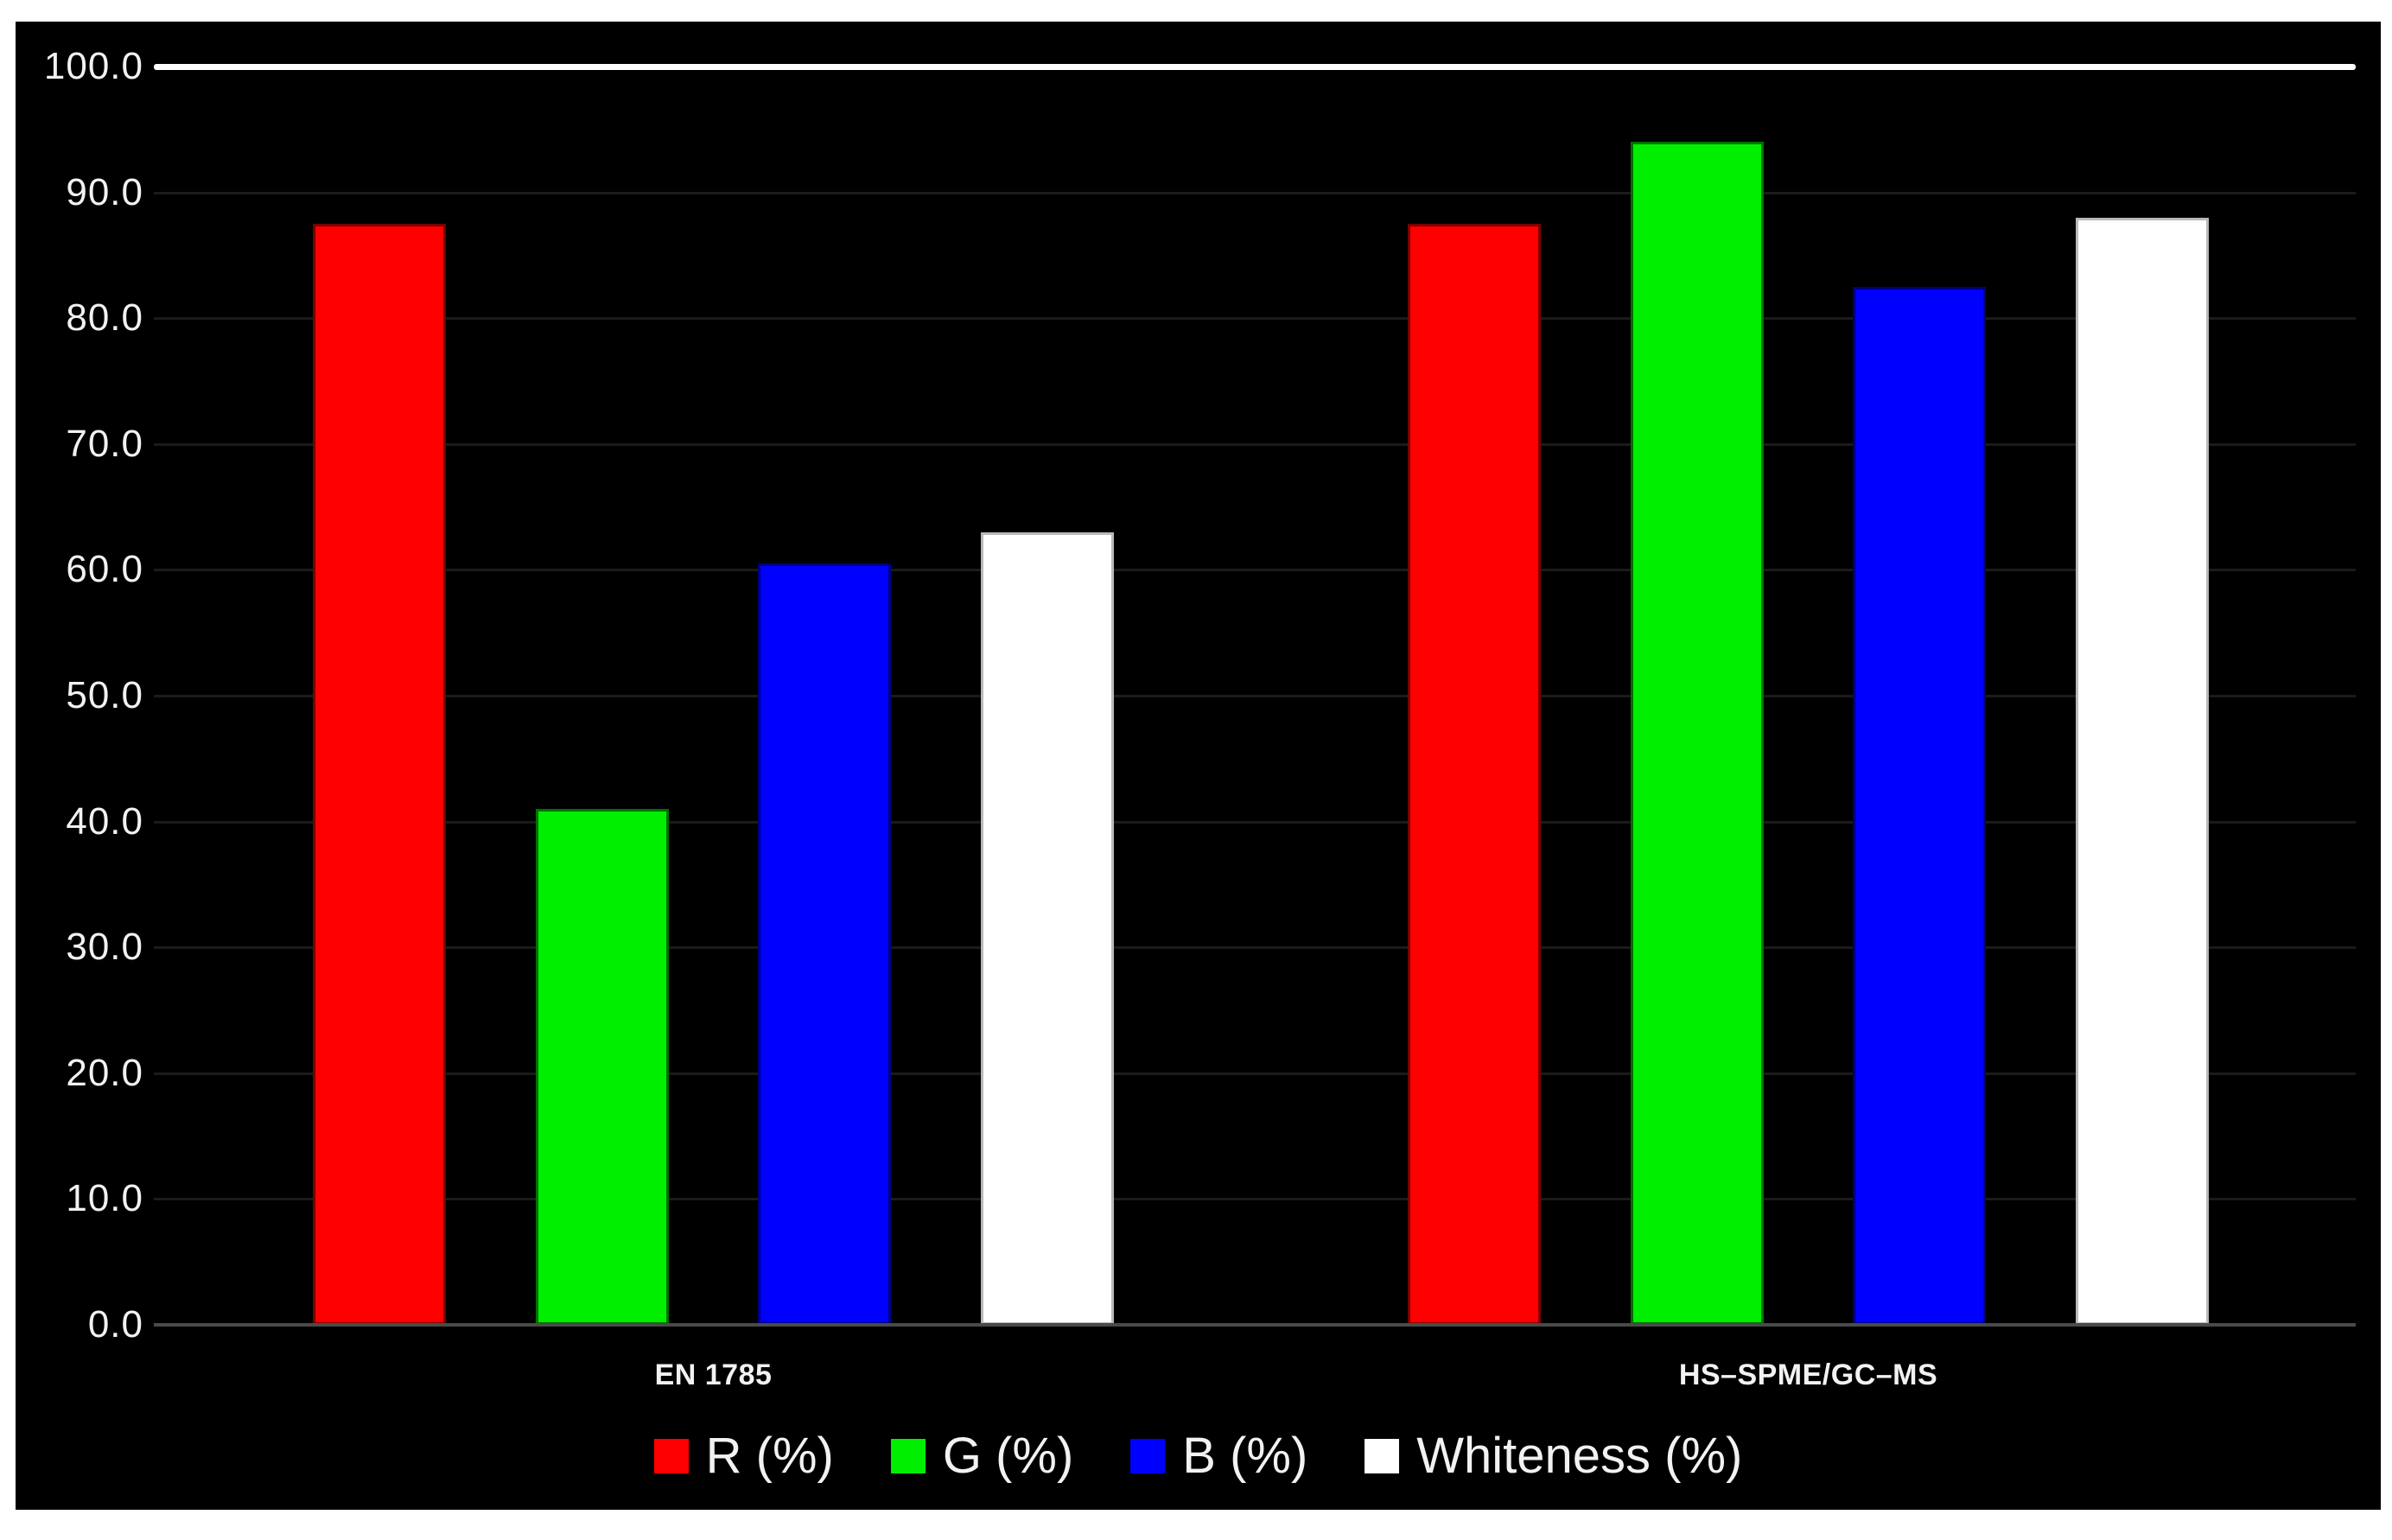  What do you see at coordinates (602, 1067) in the screenshot?
I see `bar-g-group1` at bounding box center [602, 1067].